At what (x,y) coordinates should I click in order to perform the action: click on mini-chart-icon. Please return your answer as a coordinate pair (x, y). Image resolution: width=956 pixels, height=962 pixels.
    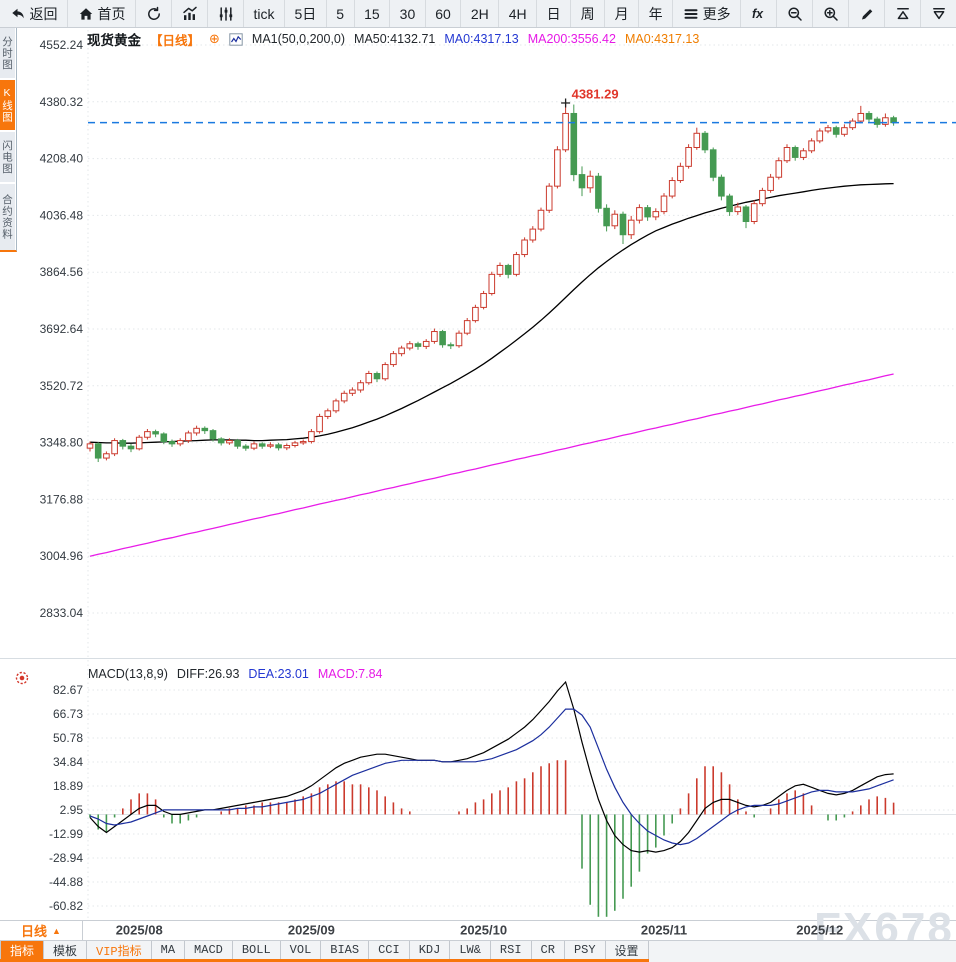
    Looking at the image, I should click on (236, 39).